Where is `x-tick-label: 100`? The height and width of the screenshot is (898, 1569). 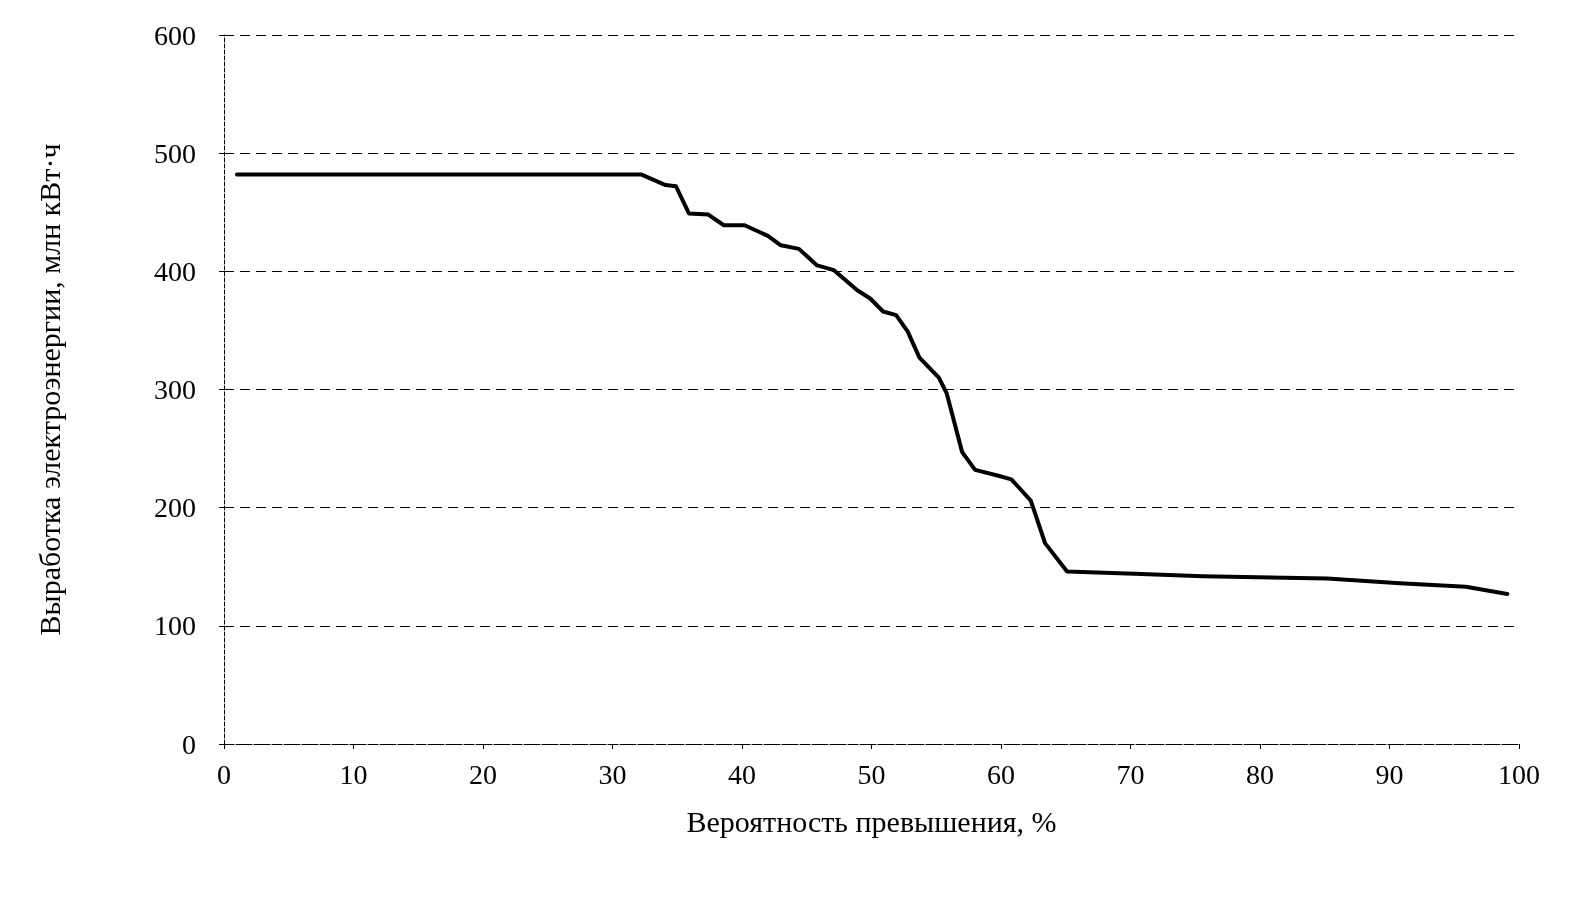
x-tick-label: 100 is located at coordinates (1519, 774).